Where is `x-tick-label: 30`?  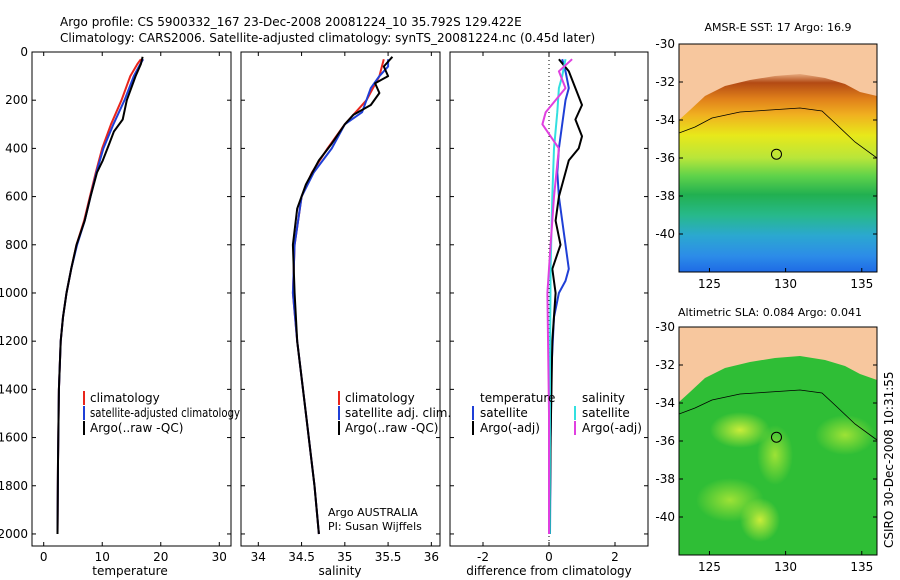
x-tick-label: 30 is located at coordinates (219, 557).